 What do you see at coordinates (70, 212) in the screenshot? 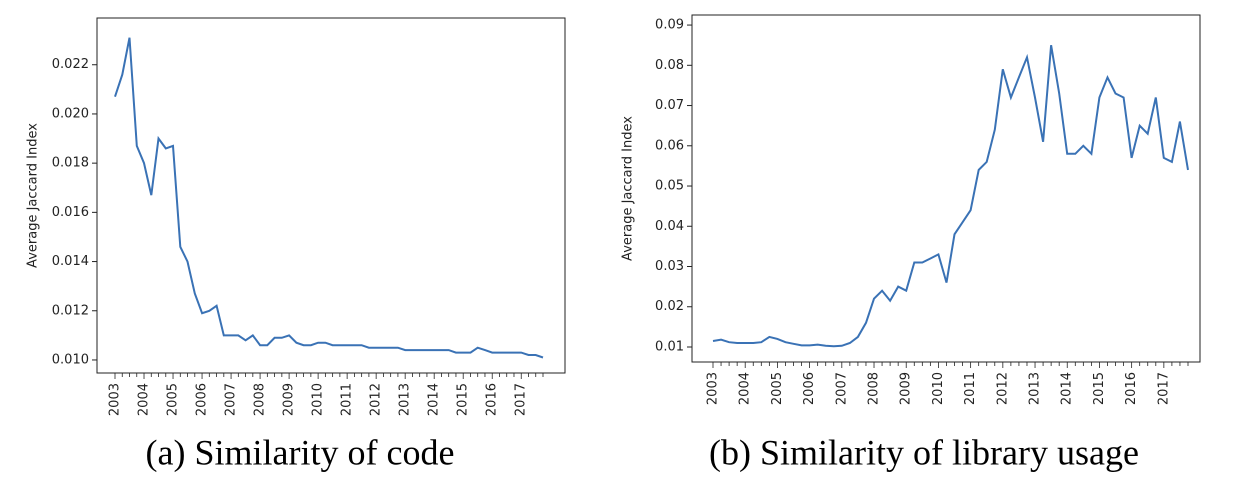
I see `y-tick-label: 0.016` at bounding box center [70, 212].